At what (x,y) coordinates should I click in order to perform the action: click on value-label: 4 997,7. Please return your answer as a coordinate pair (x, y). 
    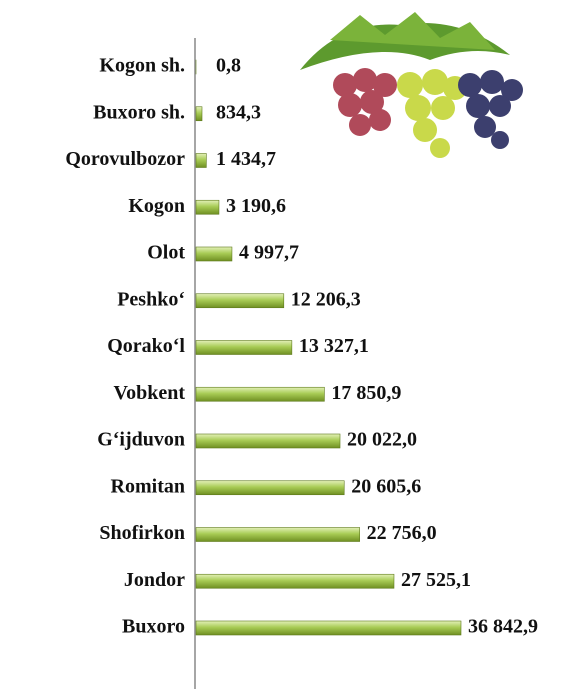
    Looking at the image, I should click on (269, 253).